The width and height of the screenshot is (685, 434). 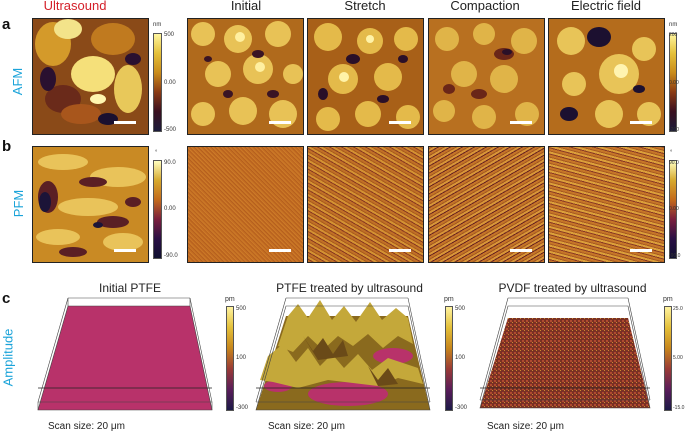 I want to click on col-header-compaction: Compaction, so click(x=485, y=6).